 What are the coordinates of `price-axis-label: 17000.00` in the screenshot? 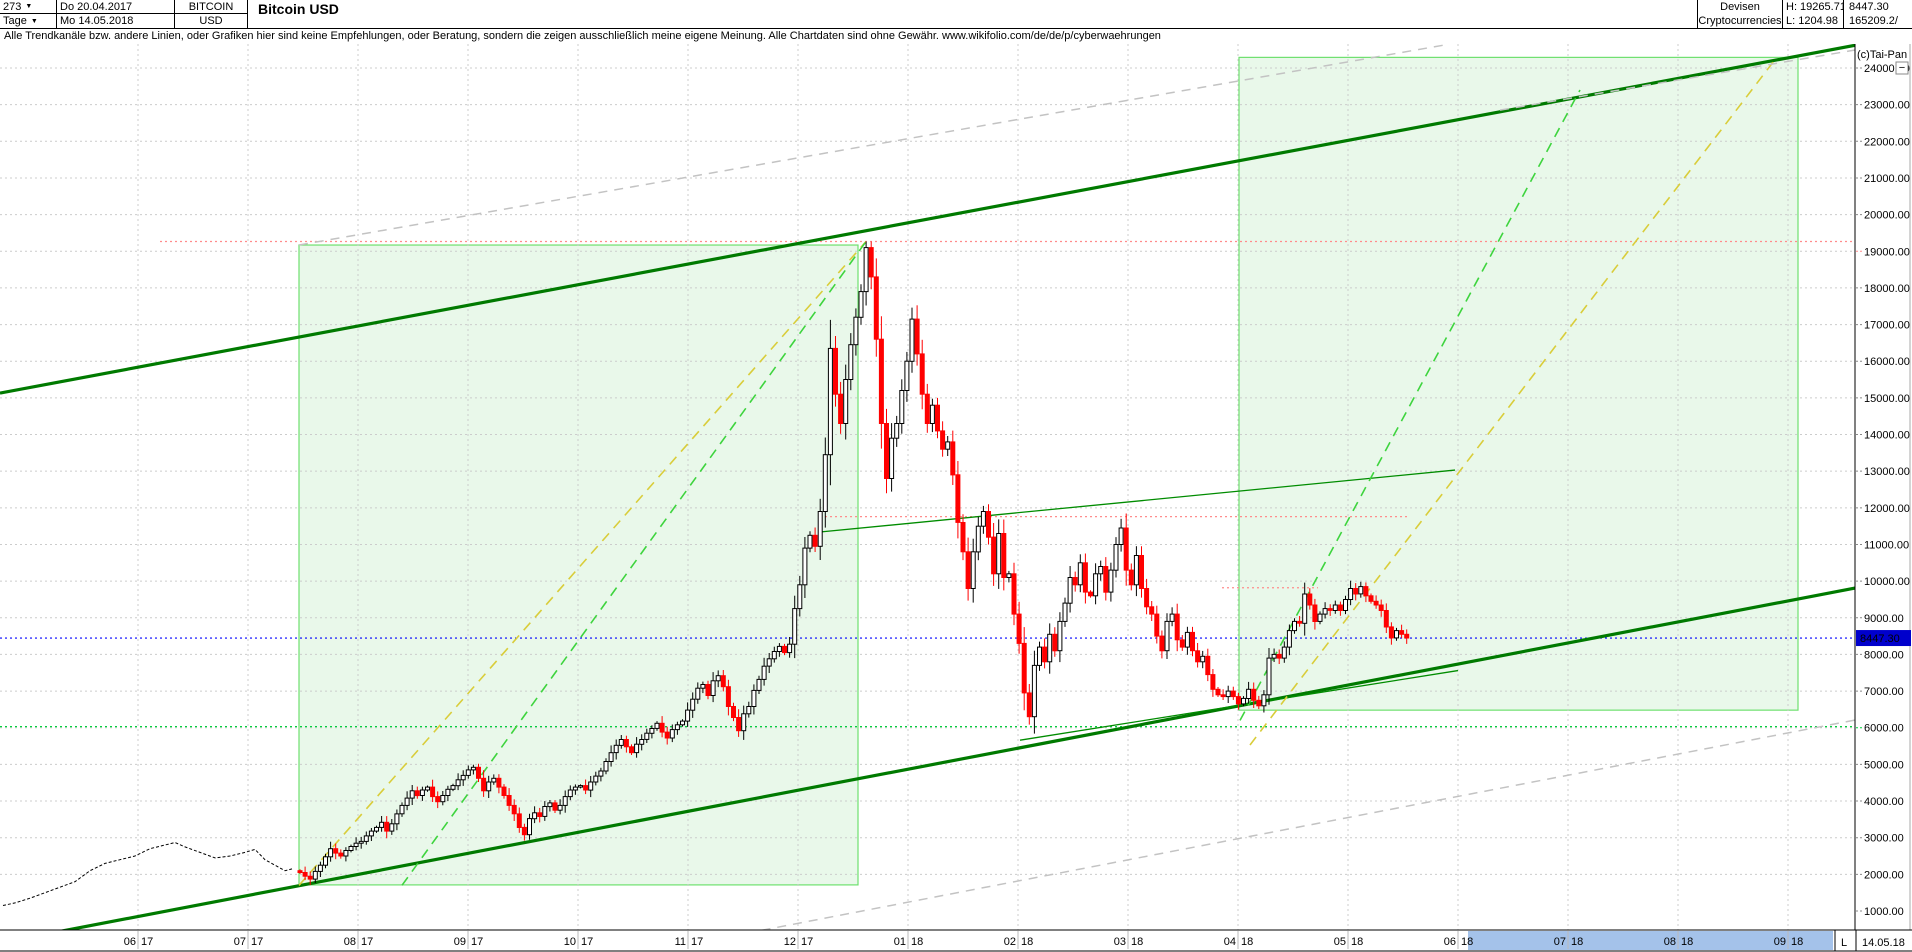 It's located at (1887, 326).